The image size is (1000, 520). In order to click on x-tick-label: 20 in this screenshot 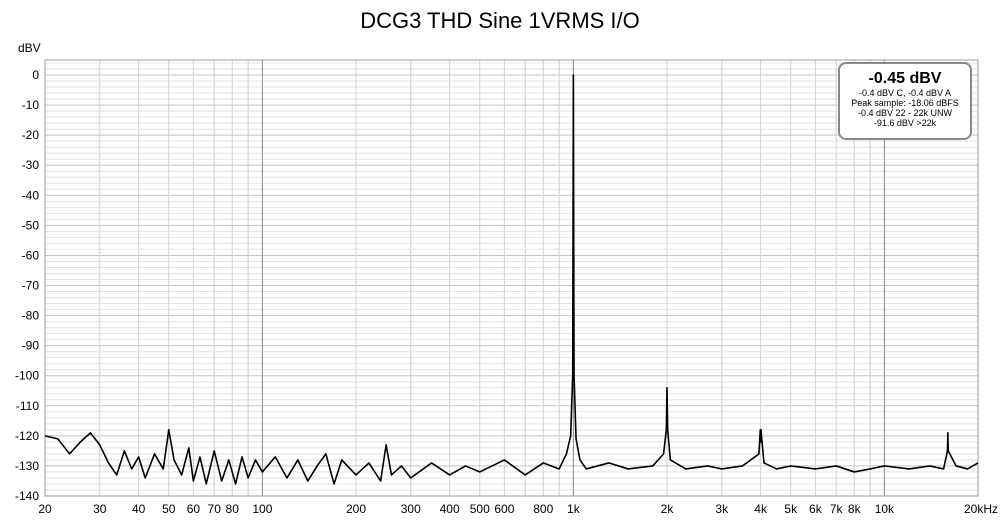, I will do `click(45, 509)`.